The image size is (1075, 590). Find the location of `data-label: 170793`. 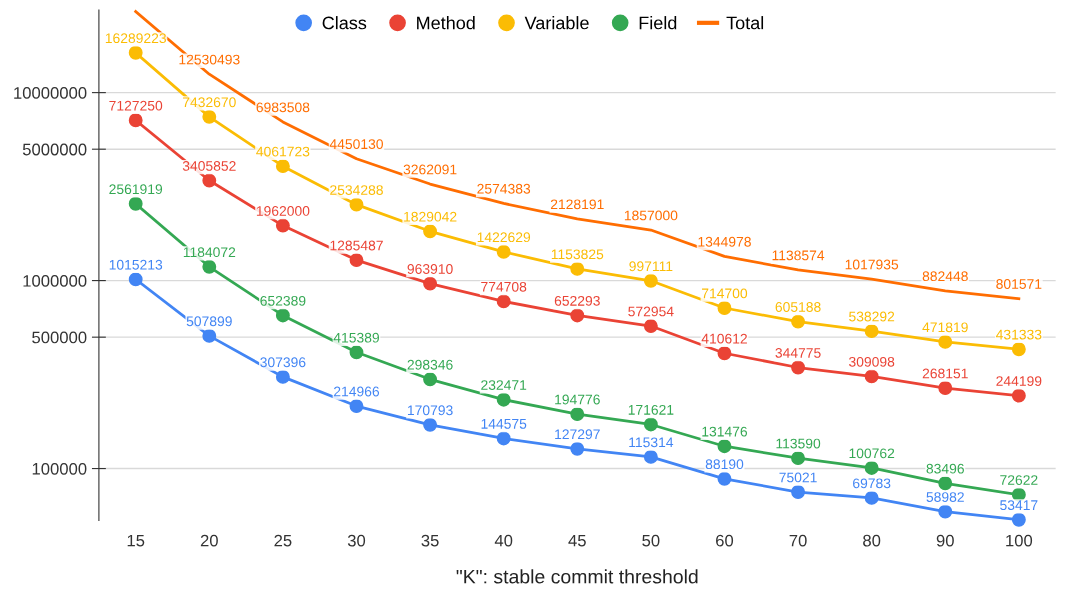

data-label: 170793 is located at coordinates (430, 410).